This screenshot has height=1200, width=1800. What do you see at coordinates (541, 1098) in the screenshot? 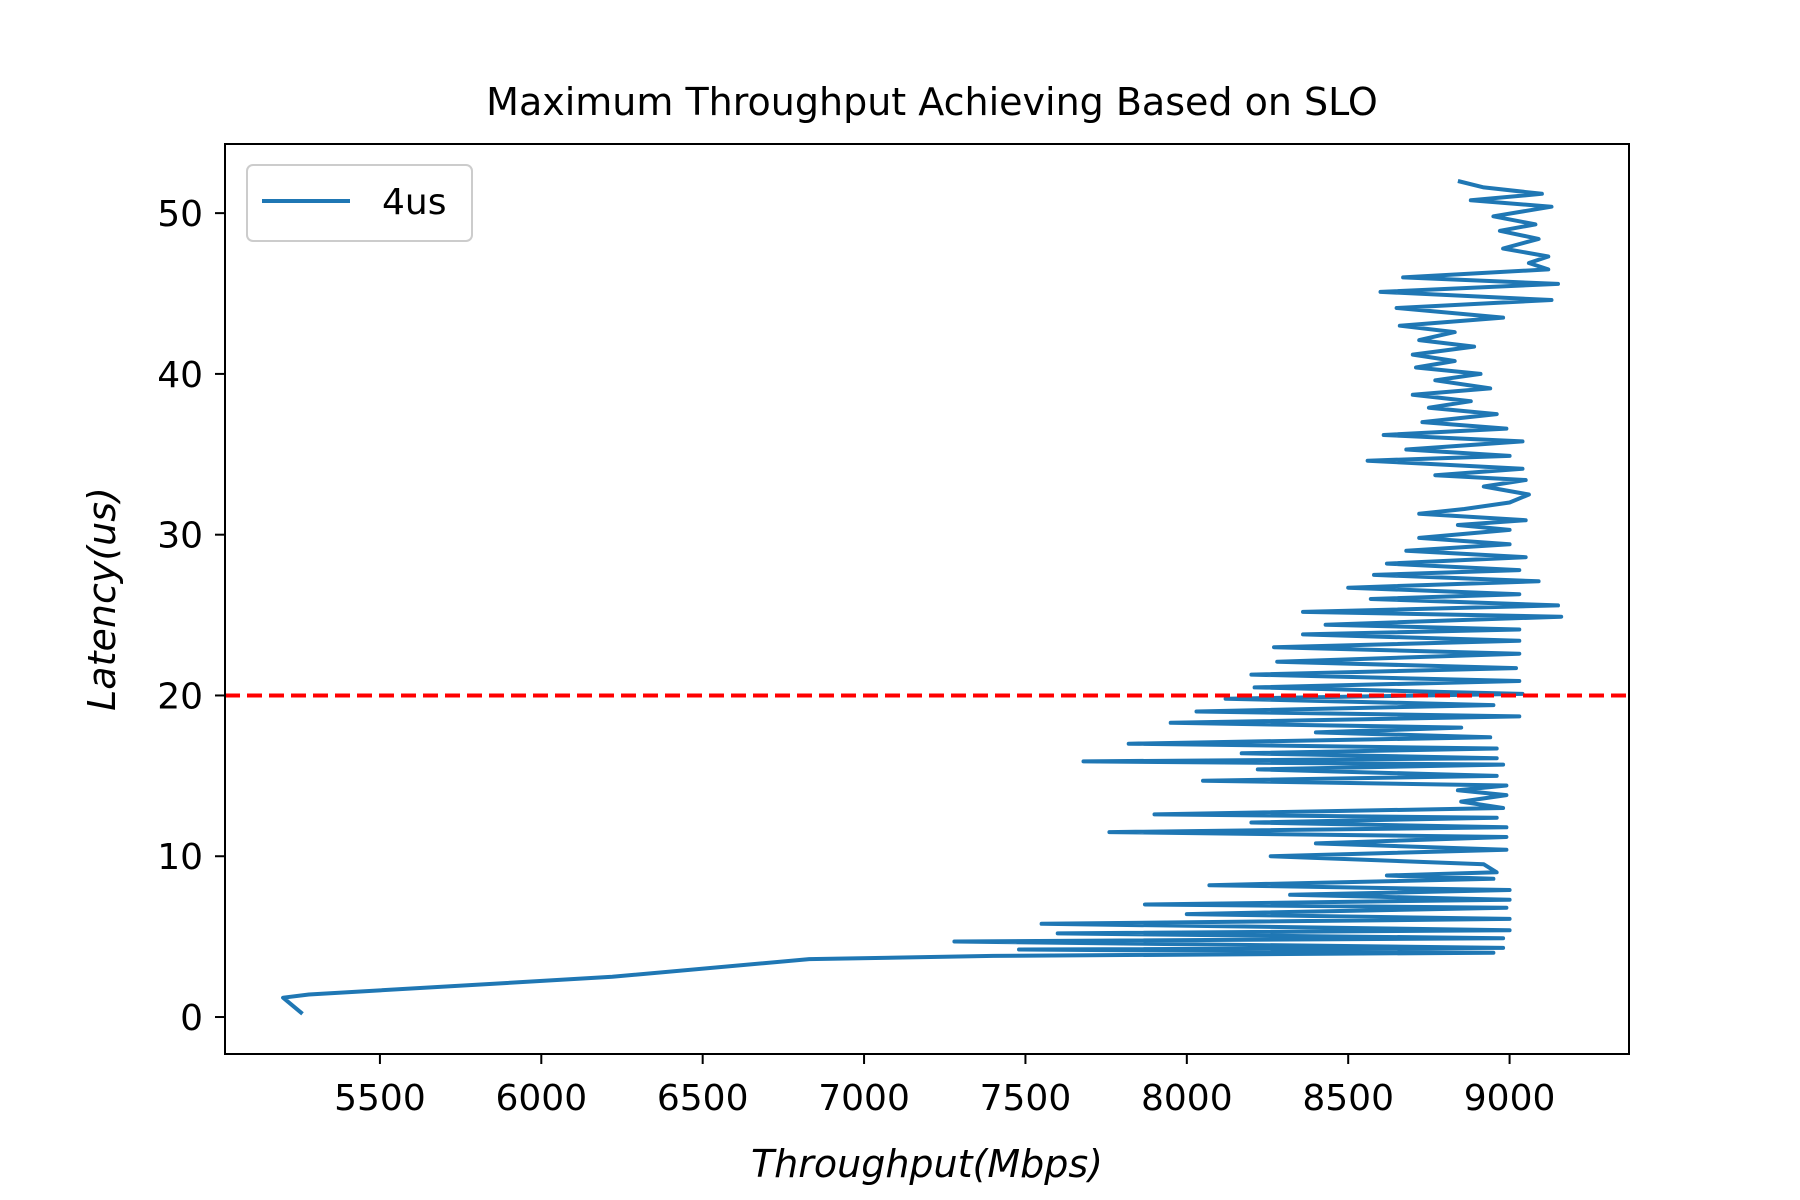
I see `x-tick-label: 6000` at bounding box center [541, 1098].